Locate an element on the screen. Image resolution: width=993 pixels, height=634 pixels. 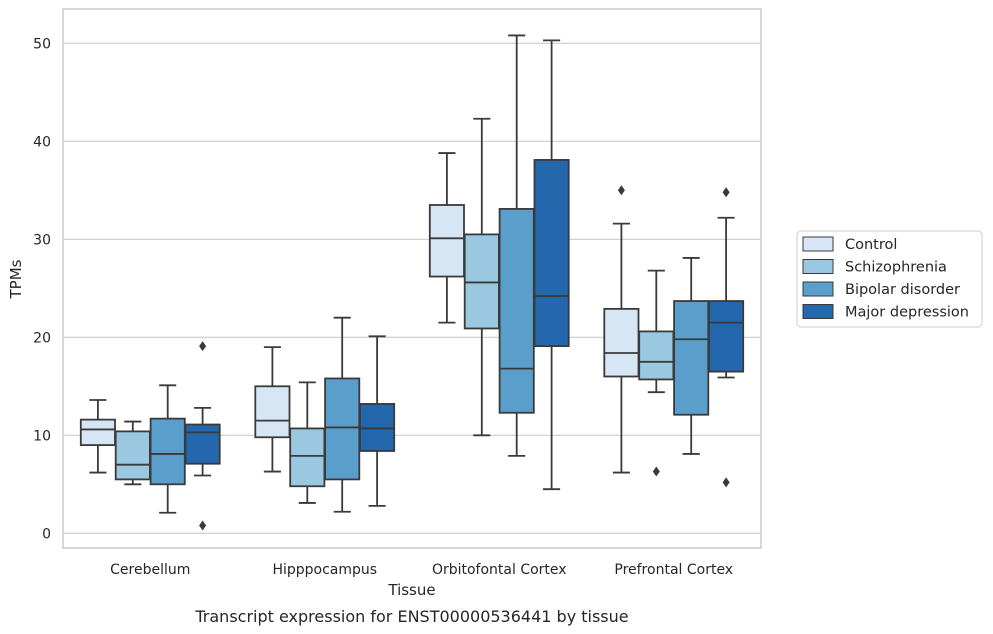
legend-frame is located at coordinates (889, 279).